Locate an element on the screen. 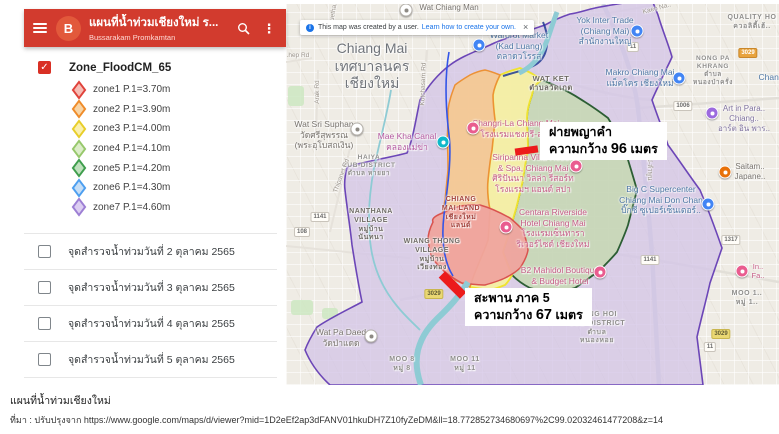 This screenshot has height=434, width=779. road-shield-11: 11 is located at coordinates (633, 47).